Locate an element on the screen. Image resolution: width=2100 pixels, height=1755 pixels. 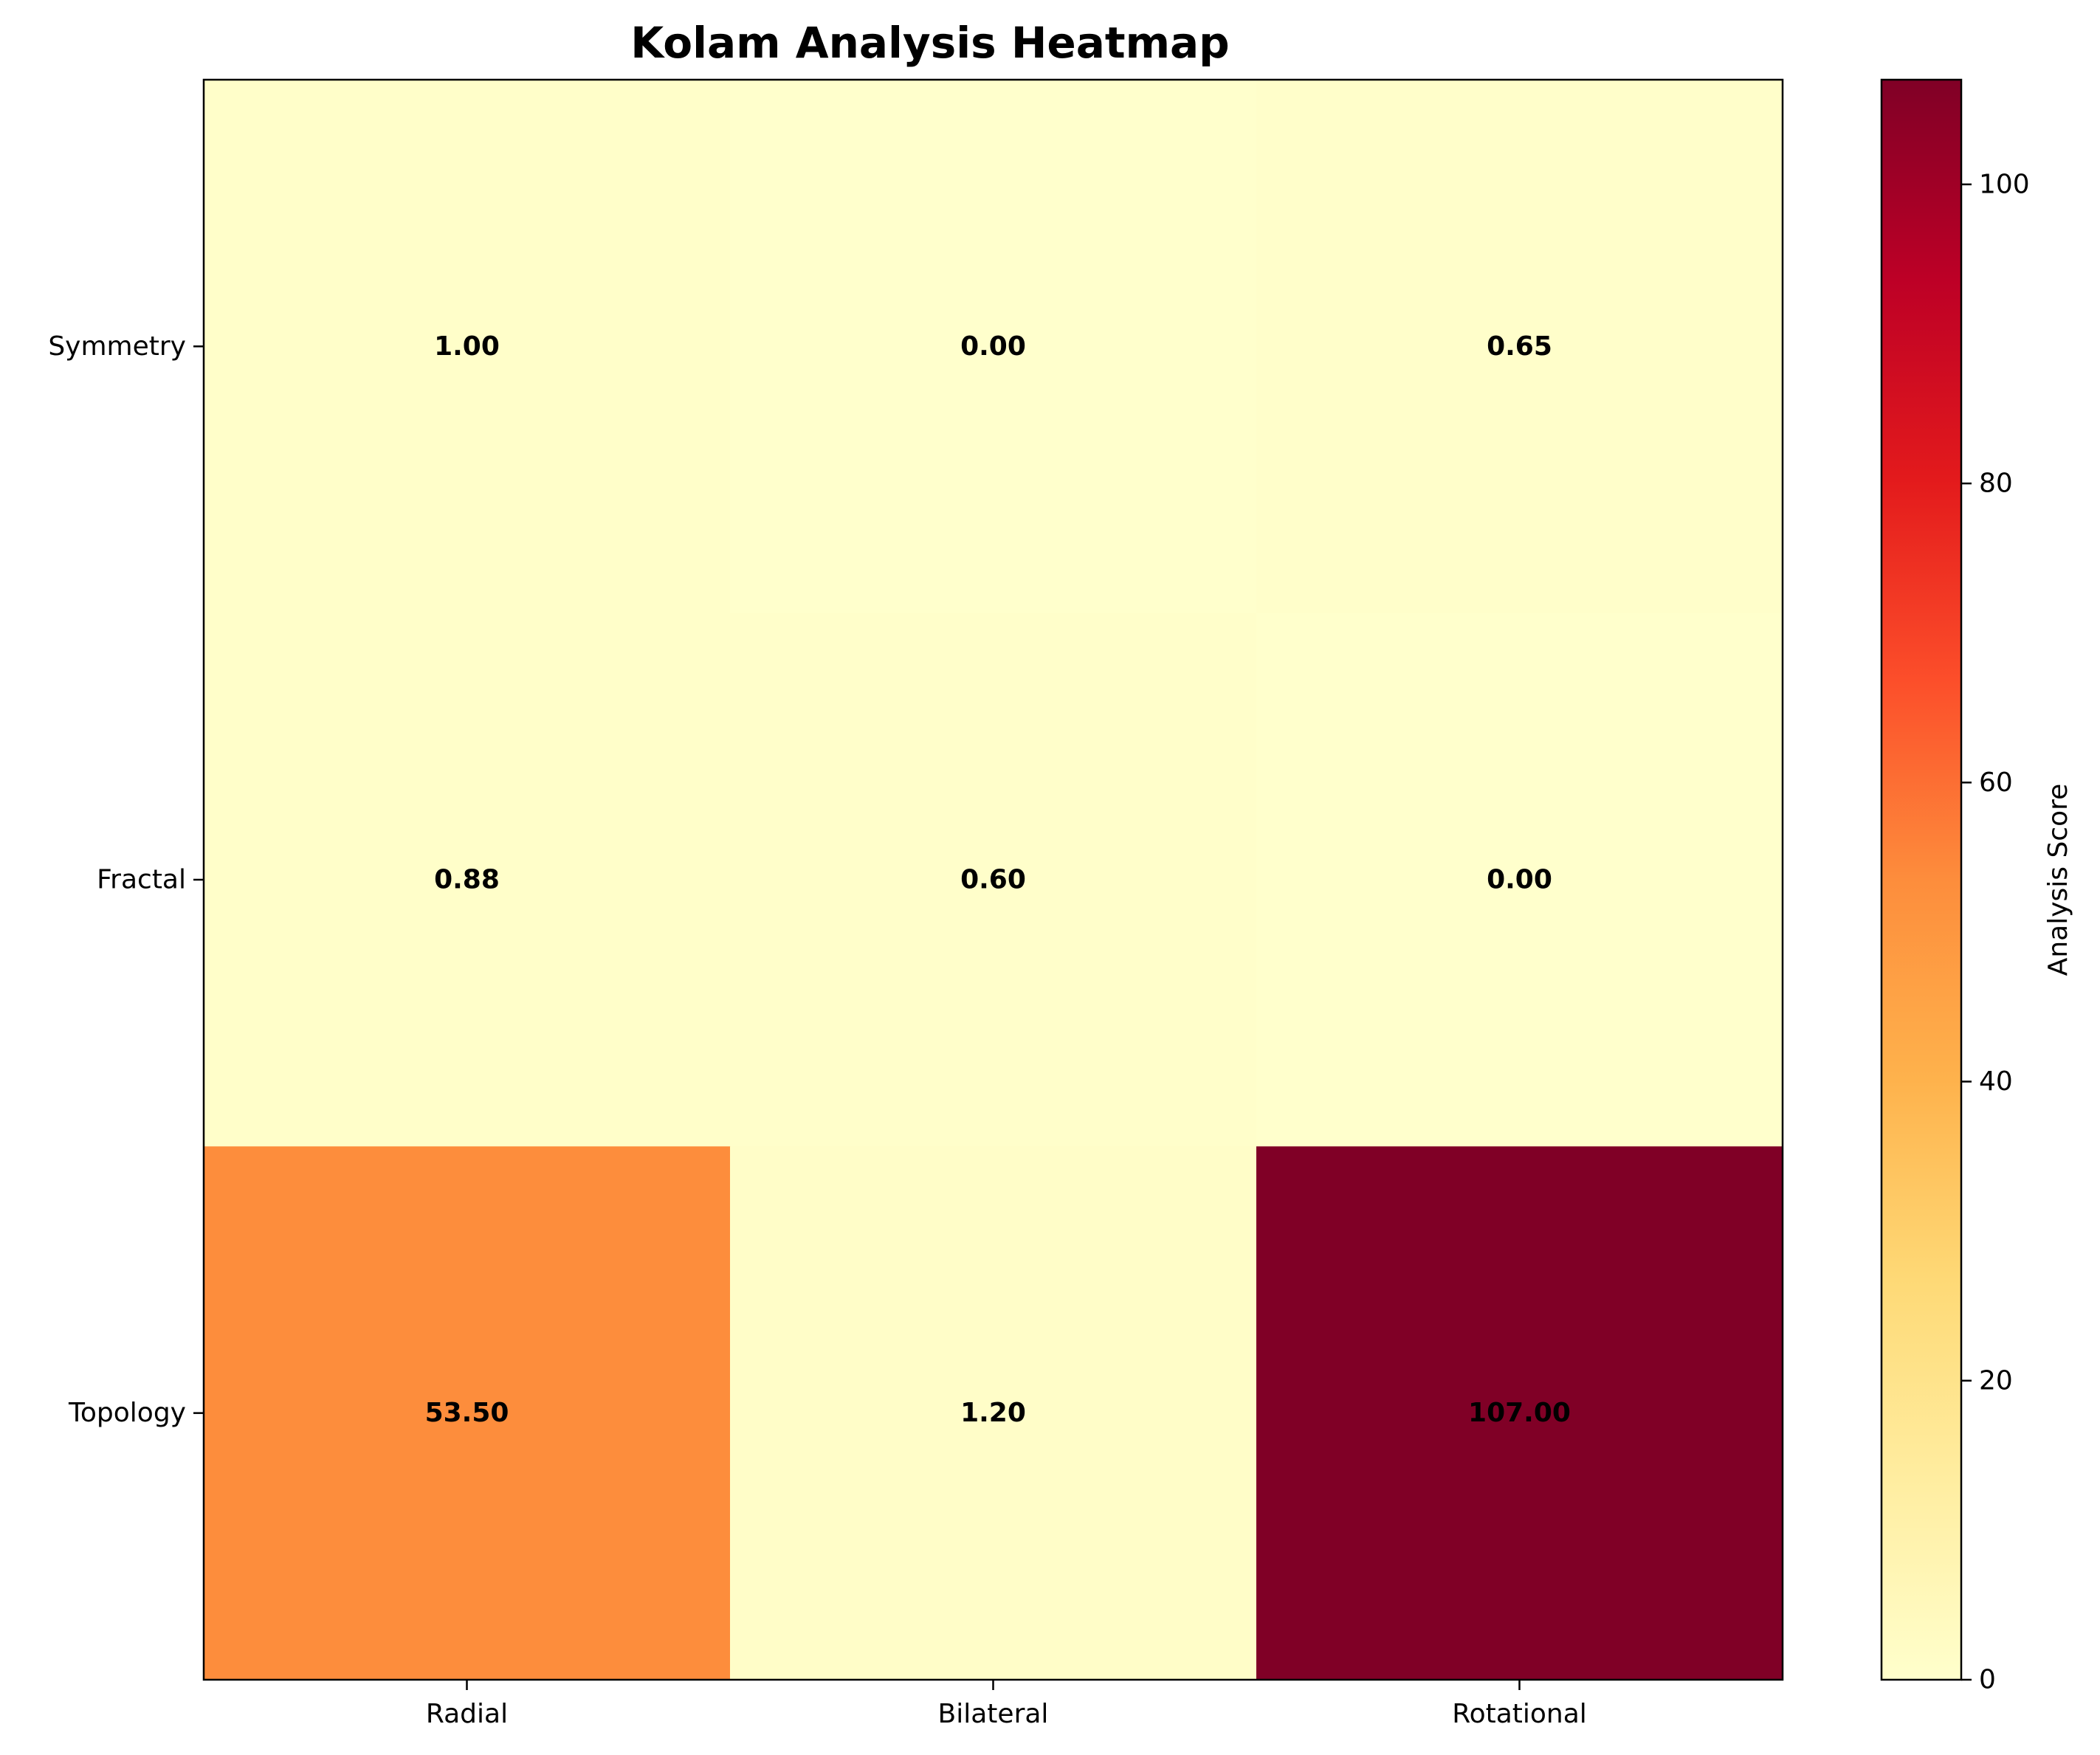
cell-value-label: 107.00 is located at coordinates (1519, 1413).